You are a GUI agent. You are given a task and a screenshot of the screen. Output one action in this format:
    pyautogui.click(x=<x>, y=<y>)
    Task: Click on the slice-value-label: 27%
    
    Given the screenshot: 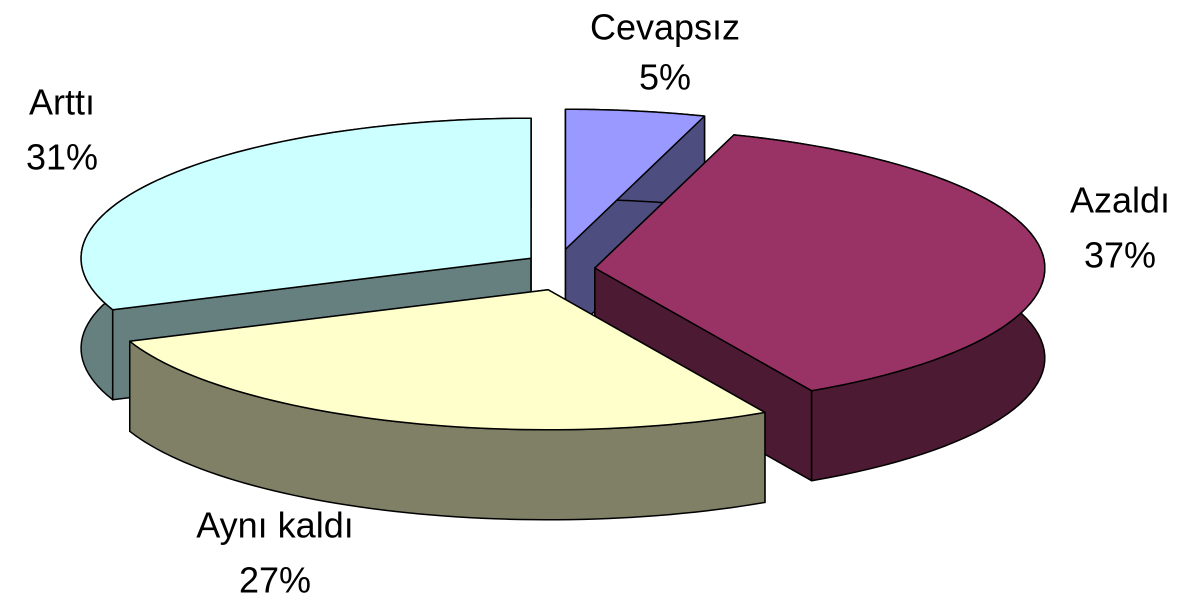 What is the action you would take?
    pyautogui.click(x=275, y=580)
    